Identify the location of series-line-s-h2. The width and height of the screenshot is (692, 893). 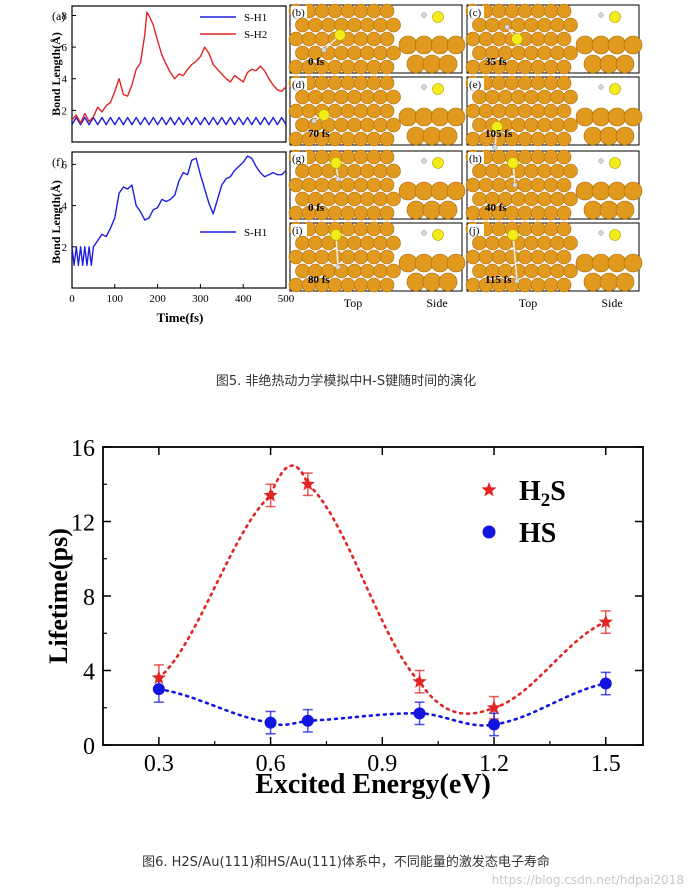
(179, 67).